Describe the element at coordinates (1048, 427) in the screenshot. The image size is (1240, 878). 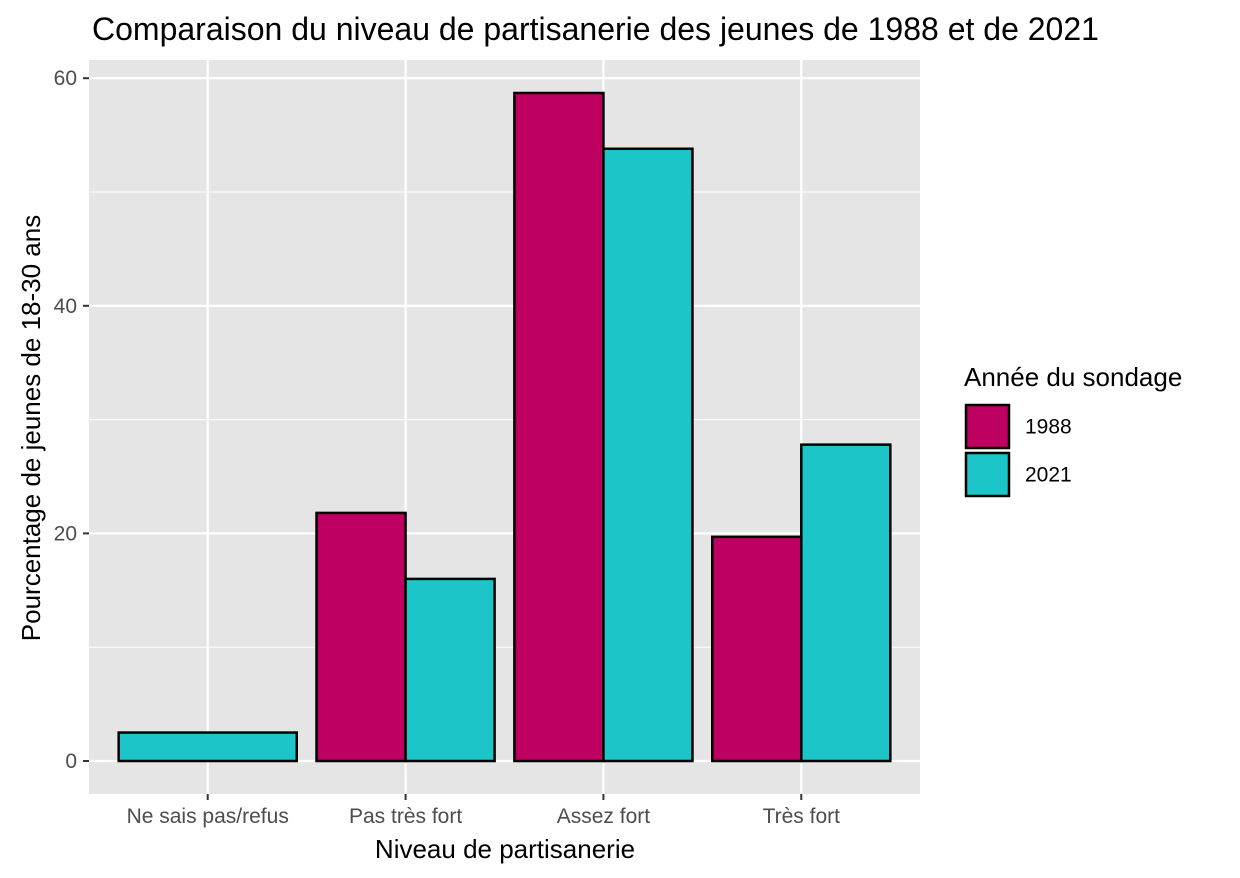
I see `legend-label-1988: 1988` at that location.